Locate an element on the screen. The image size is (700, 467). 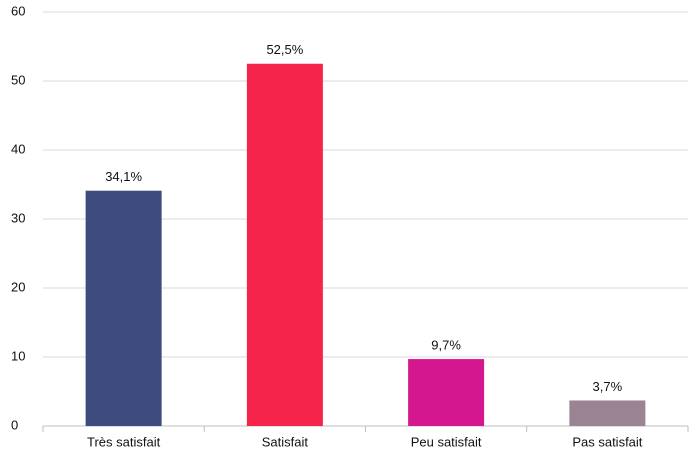
y-tick-label: 20 is located at coordinates (18, 286).